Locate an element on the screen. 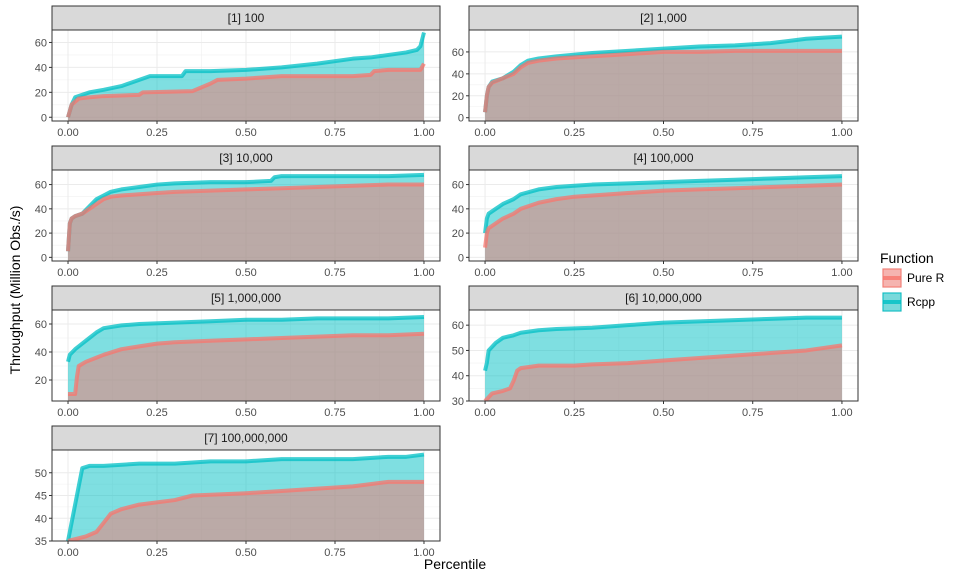  y-tick-label: 45 is located at coordinates (41, 497).